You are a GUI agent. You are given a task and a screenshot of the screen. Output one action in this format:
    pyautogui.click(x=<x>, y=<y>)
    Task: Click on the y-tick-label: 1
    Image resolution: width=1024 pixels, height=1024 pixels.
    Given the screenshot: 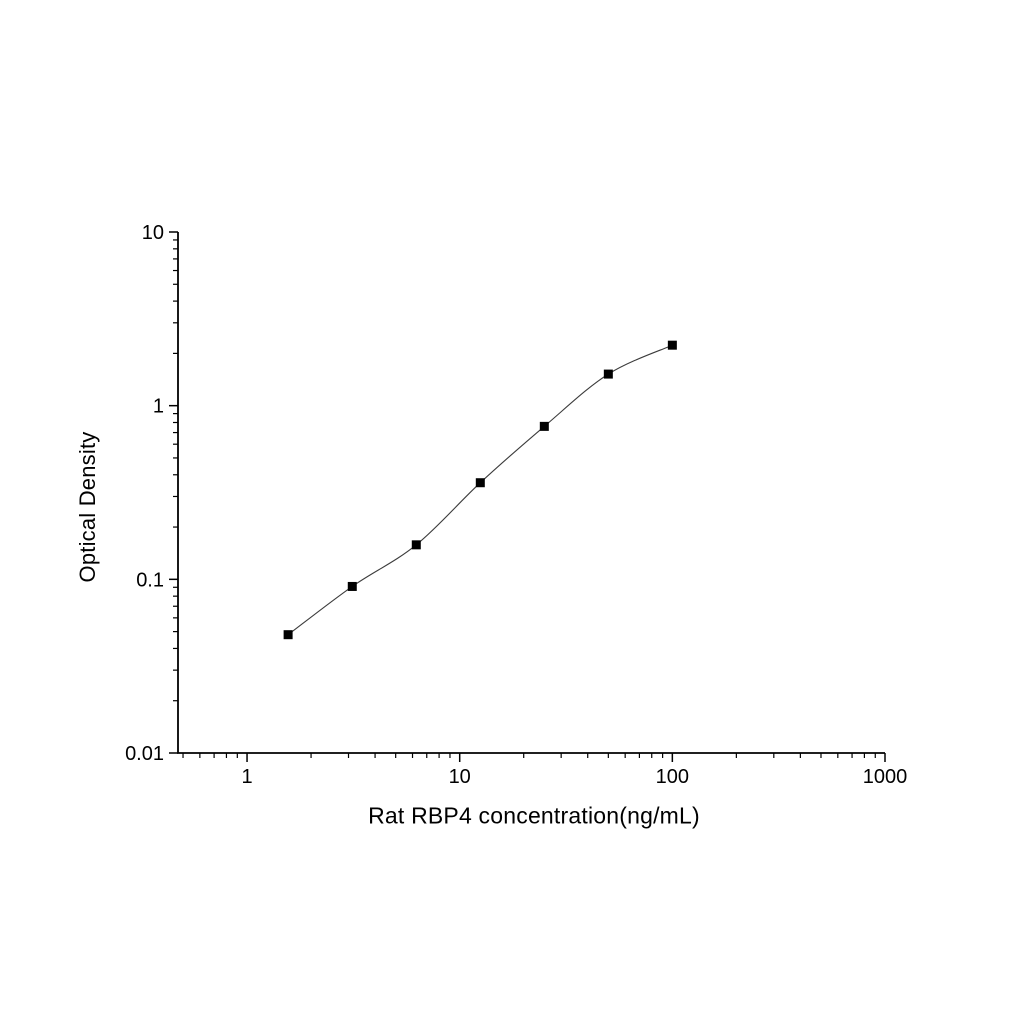 What is the action you would take?
    pyautogui.click(x=158, y=407)
    